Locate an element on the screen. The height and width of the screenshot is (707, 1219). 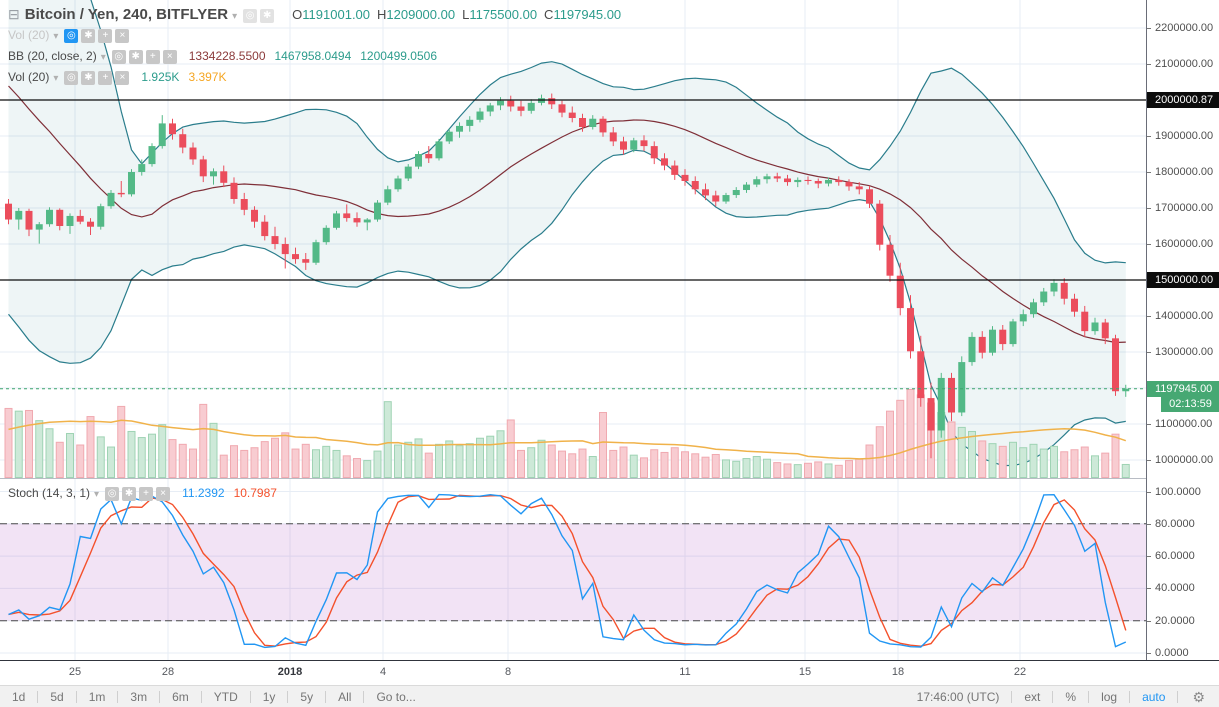
time-axis-label: 25 is located at coordinates (75, 672).